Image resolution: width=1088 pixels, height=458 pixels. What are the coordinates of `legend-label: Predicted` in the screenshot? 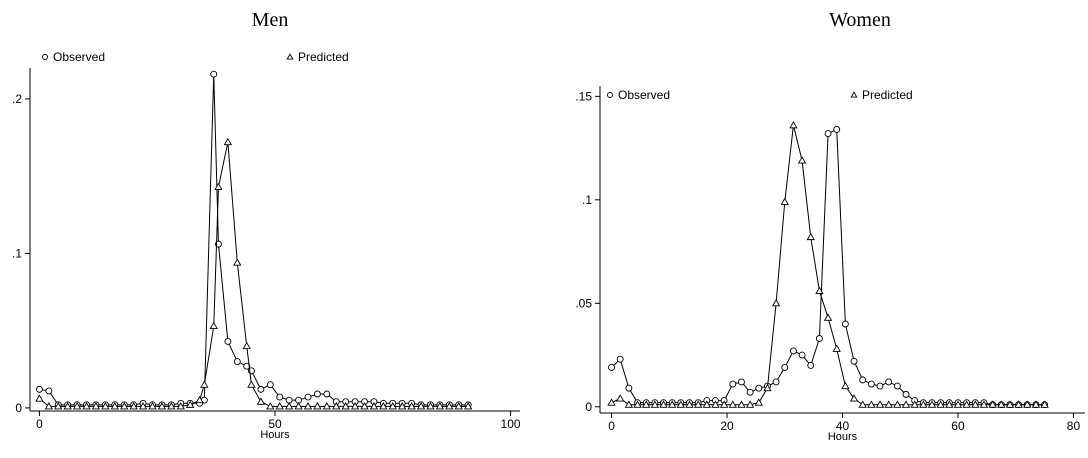 It's located at (887, 95).